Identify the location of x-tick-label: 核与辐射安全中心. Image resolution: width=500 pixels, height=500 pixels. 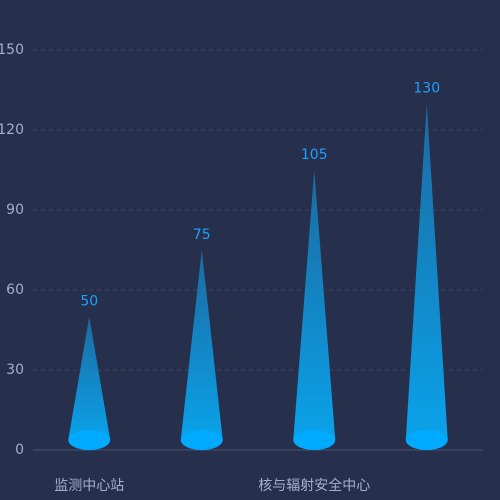
(314, 485).